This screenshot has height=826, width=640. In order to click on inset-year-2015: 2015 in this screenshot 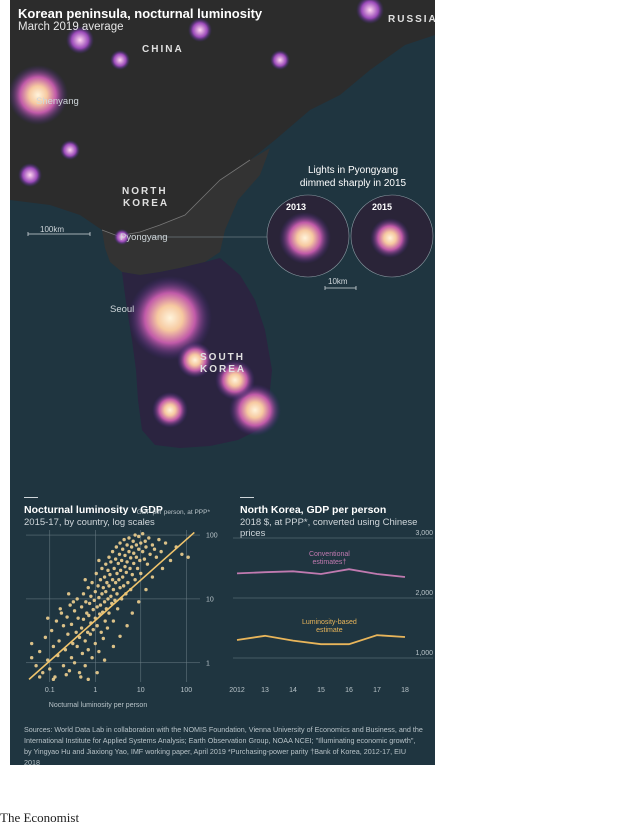, I will do `click(382, 207)`.